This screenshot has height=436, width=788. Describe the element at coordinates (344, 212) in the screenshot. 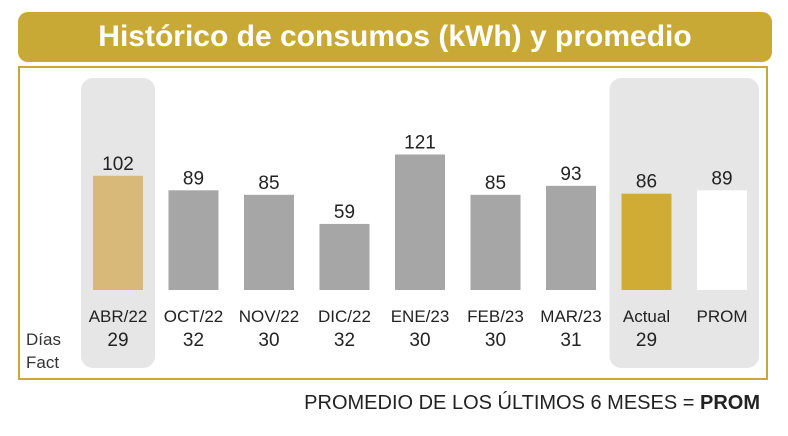

I see `value-label: 59` at that location.